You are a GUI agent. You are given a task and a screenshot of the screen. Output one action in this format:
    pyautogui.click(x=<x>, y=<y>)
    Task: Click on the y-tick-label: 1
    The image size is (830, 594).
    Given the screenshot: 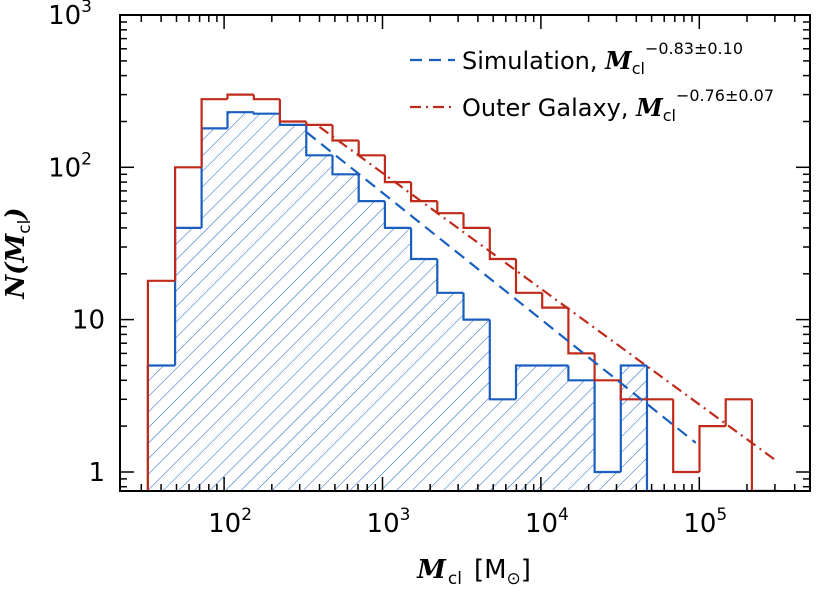 What is the action you would take?
    pyautogui.click(x=96, y=473)
    